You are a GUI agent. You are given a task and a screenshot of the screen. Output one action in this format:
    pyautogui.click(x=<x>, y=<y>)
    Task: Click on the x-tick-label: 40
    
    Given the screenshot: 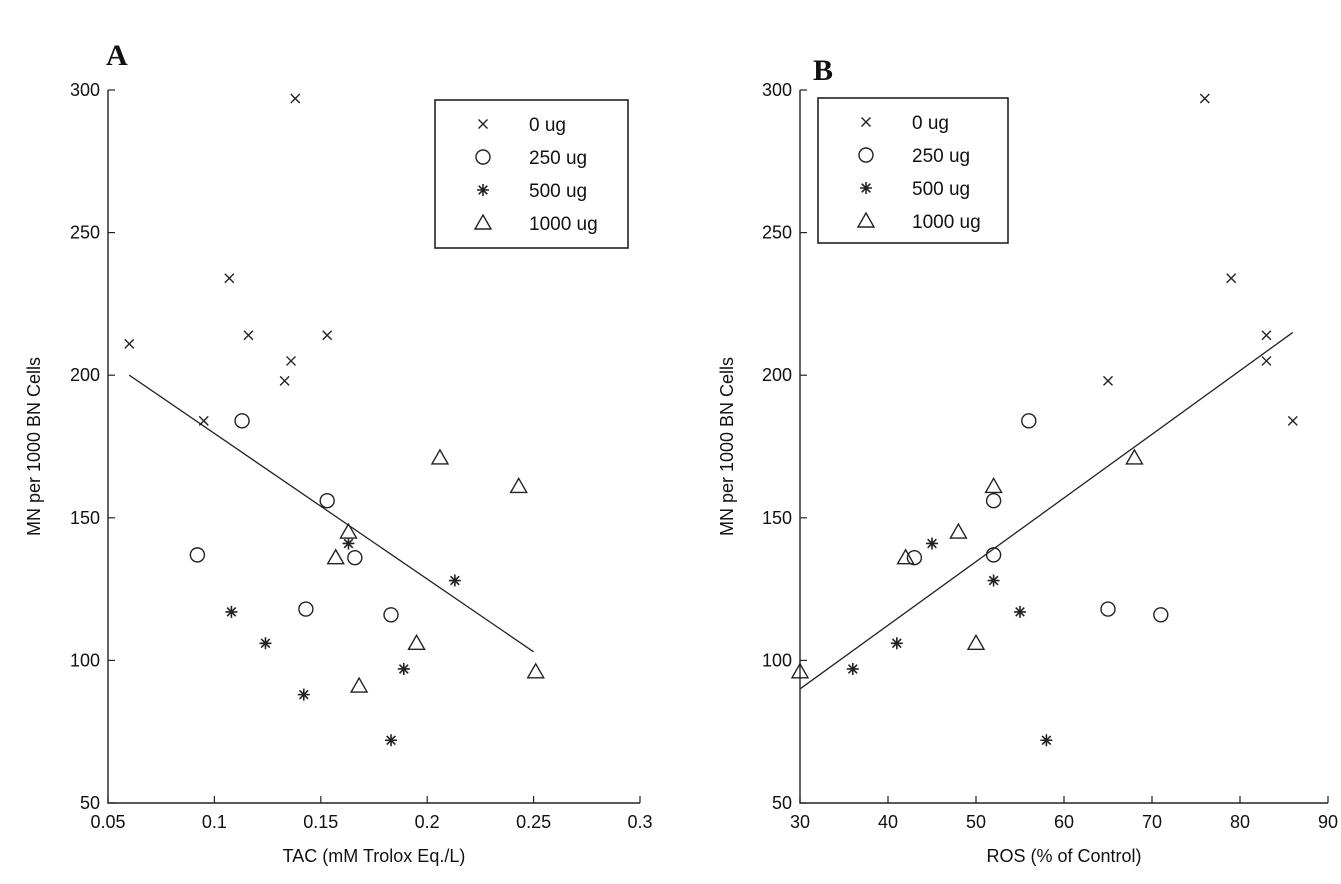 What is the action you would take?
    pyautogui.click(x=888, y=822)
    